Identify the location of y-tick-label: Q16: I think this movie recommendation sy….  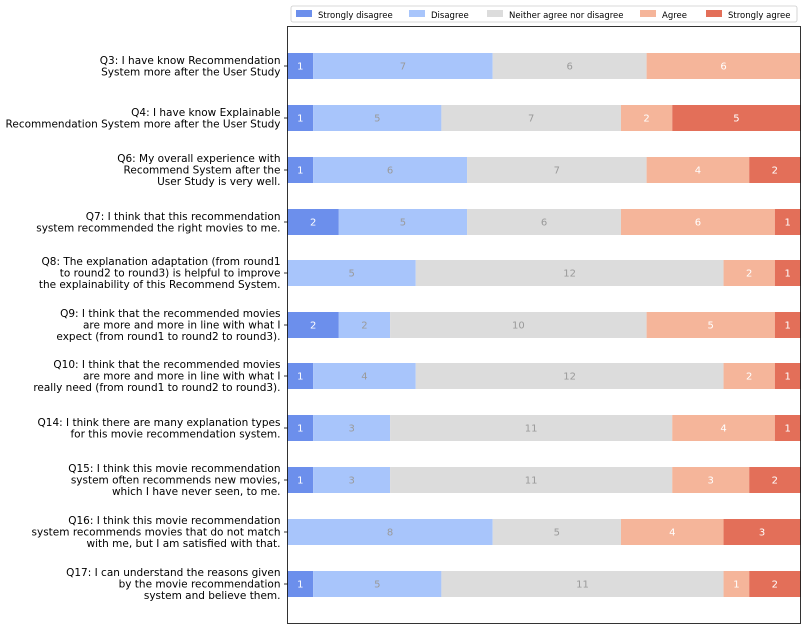
(156, 532).